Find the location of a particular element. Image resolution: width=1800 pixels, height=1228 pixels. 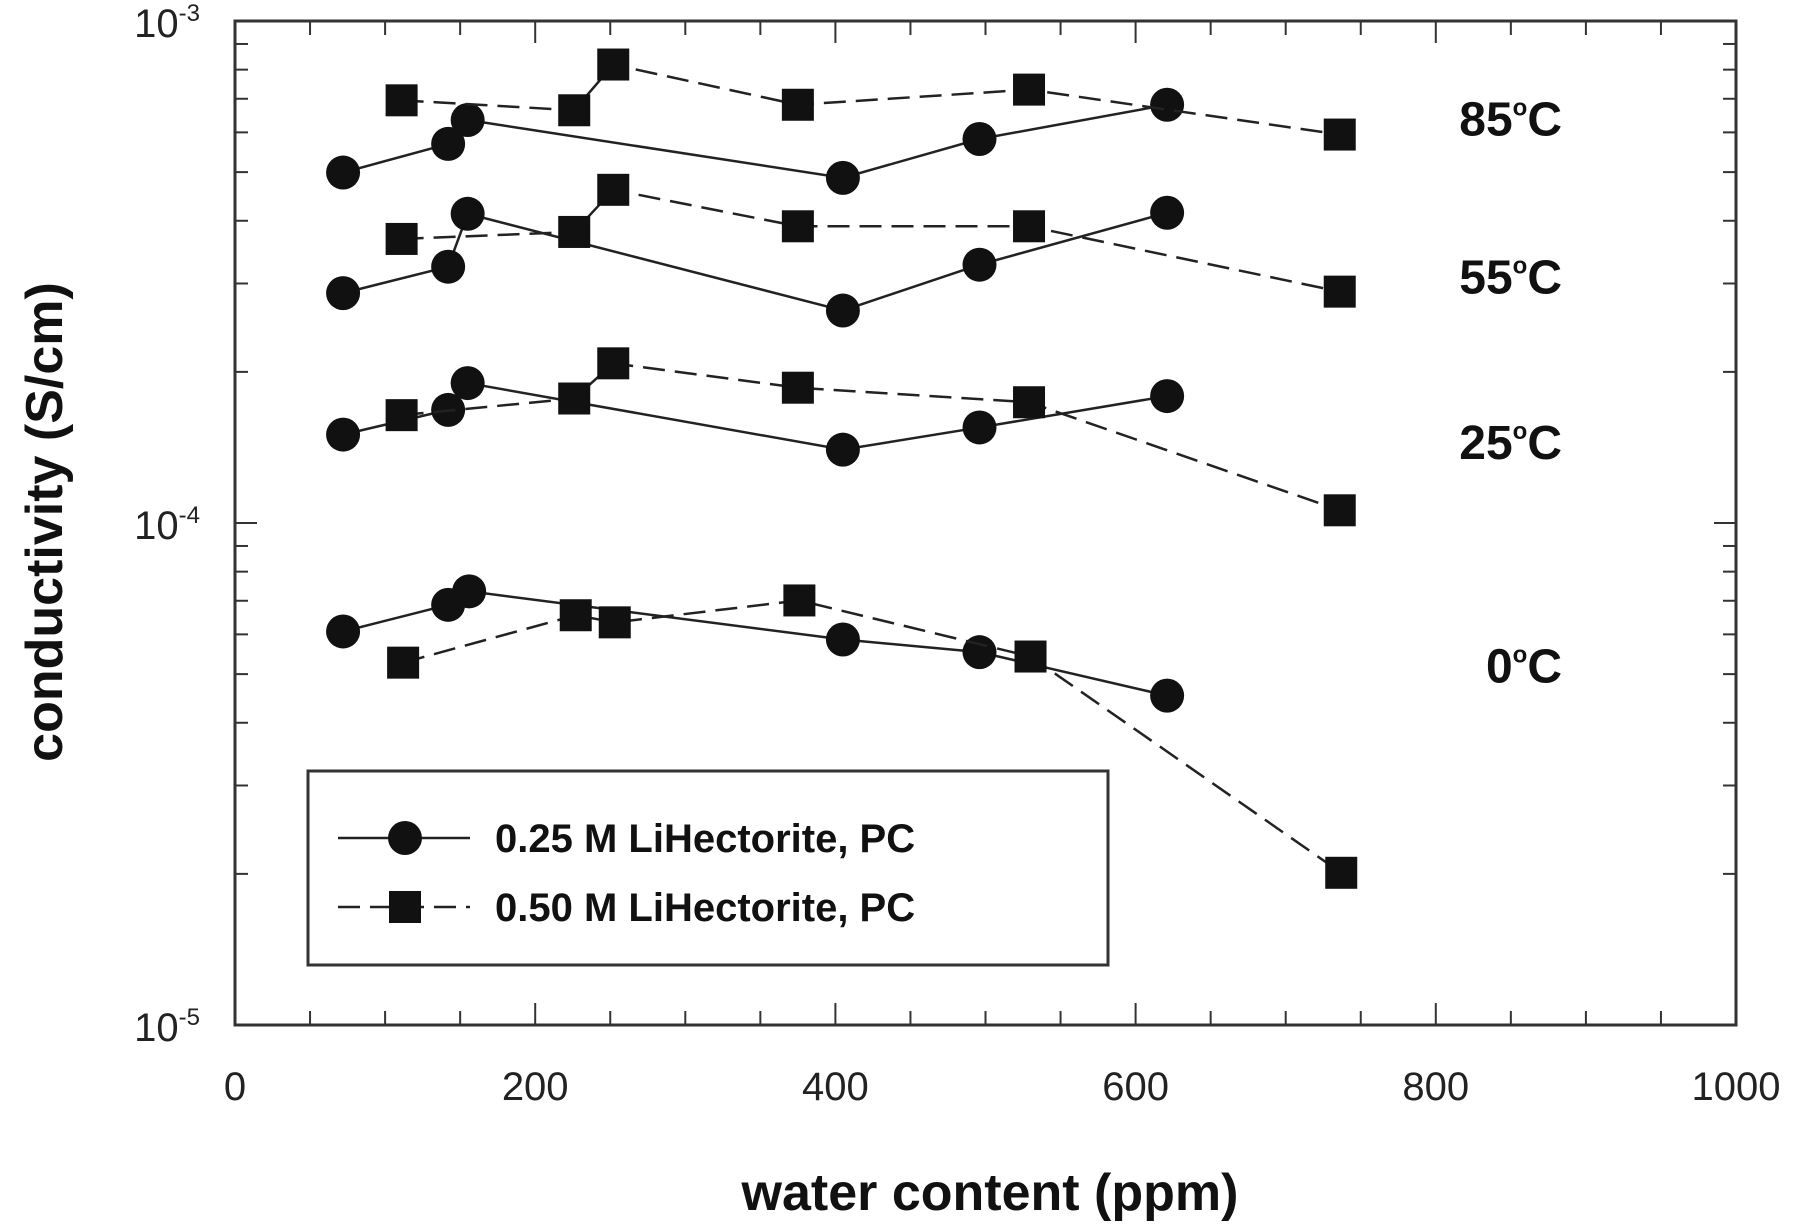

series-circle-0c is located at coordinates (755, 643).